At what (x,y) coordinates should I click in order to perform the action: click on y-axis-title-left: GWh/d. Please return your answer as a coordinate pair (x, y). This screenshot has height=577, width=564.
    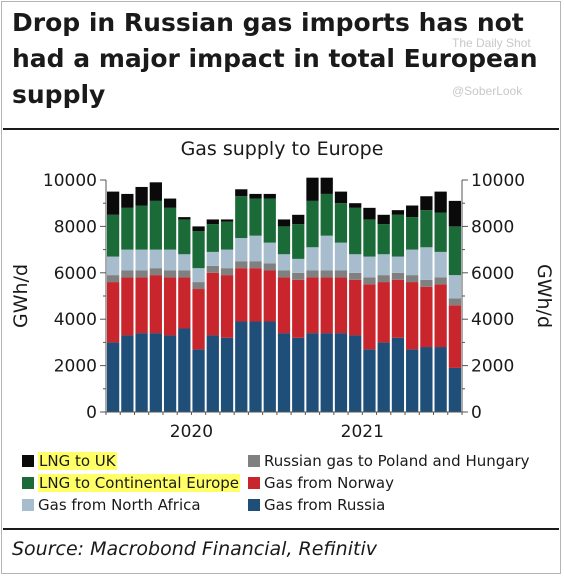
    Looking at the image, I should click on (21, 296).